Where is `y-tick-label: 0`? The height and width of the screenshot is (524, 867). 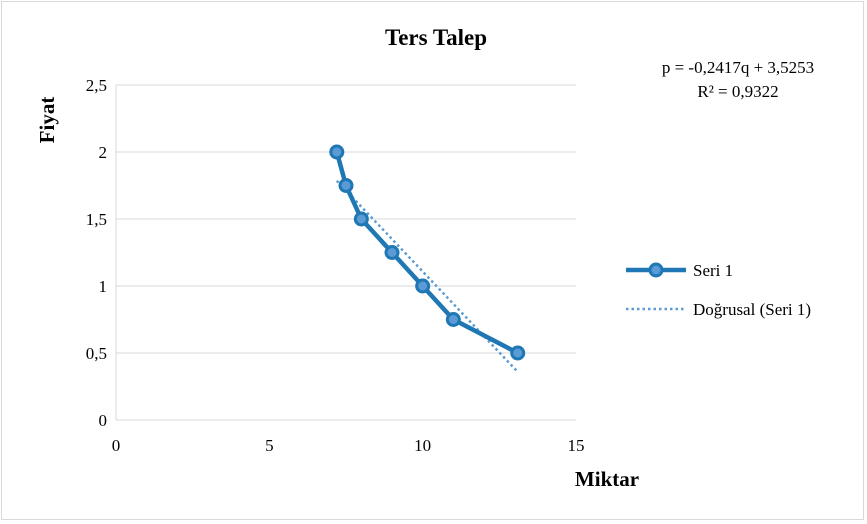 y-tick-label: 0 is located at coordinates (103, 420).